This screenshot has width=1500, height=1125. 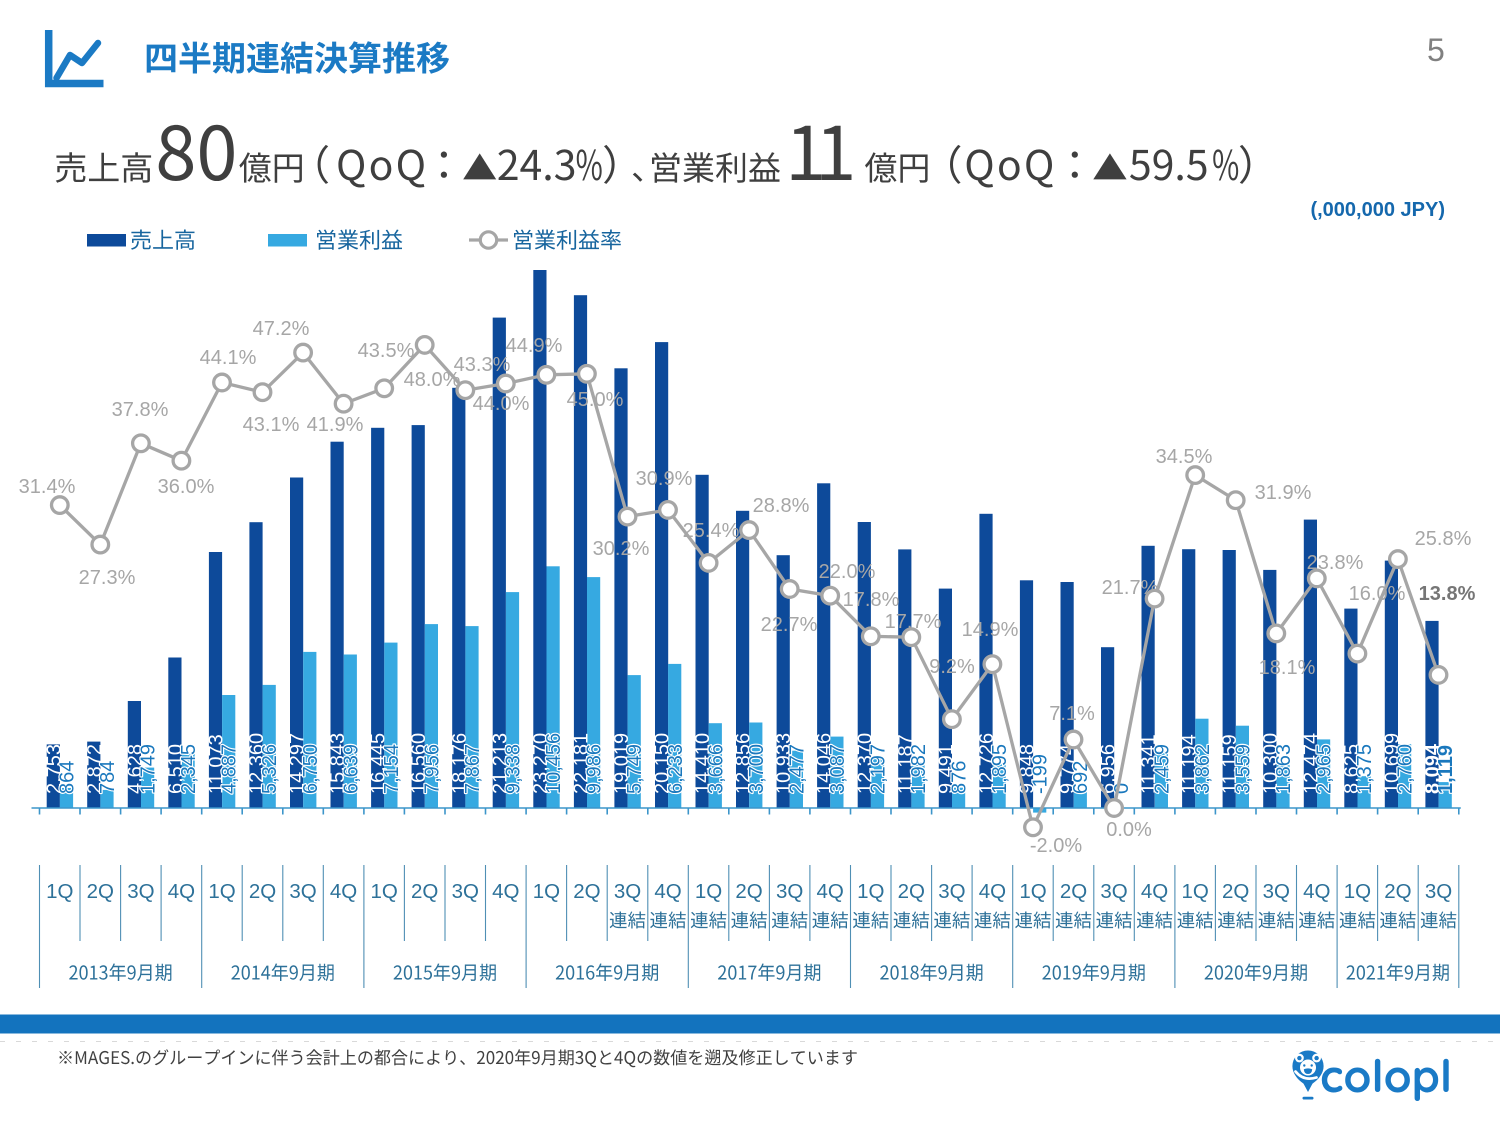 I want to click on svg-text: 44.1%, so click(x=228, y=358).